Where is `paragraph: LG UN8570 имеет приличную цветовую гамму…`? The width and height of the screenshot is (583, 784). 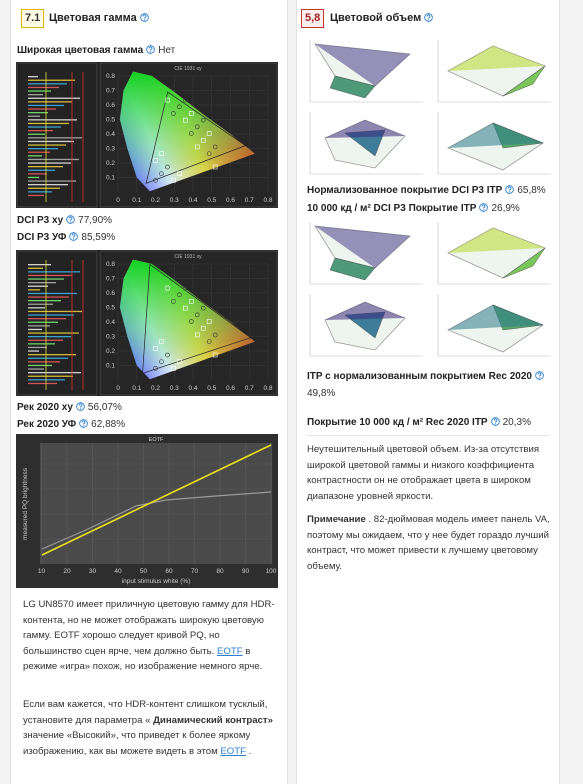
paragraph: LG UN8570 имеет приличную цветовую гамму… is located at coordinates (149, 636).